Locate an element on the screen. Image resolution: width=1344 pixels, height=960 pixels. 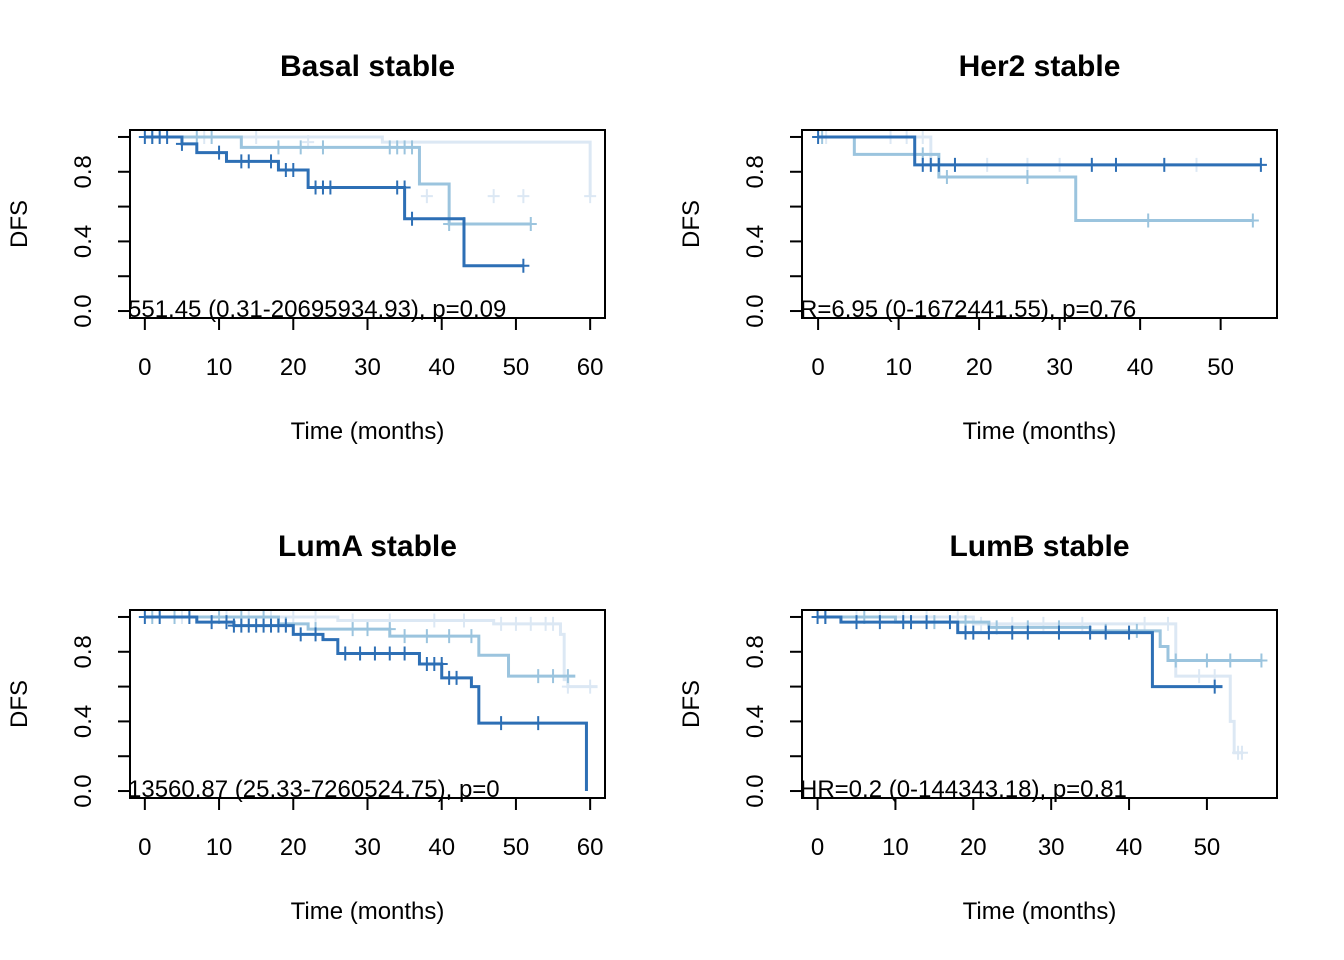
chart-title: Her2 stable is located at coordinates (1040, 66).